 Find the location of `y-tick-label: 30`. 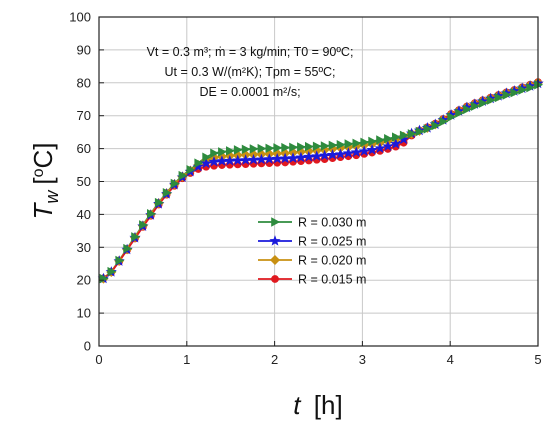

y-tick-label: 30 is located at coordinates (84, 247).